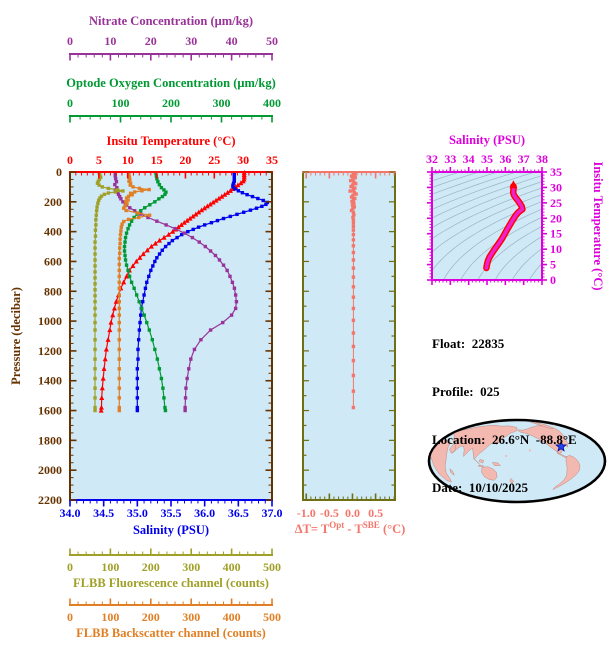  I want to click on ts-temperature-tick-label: 10, so click(556, 249).